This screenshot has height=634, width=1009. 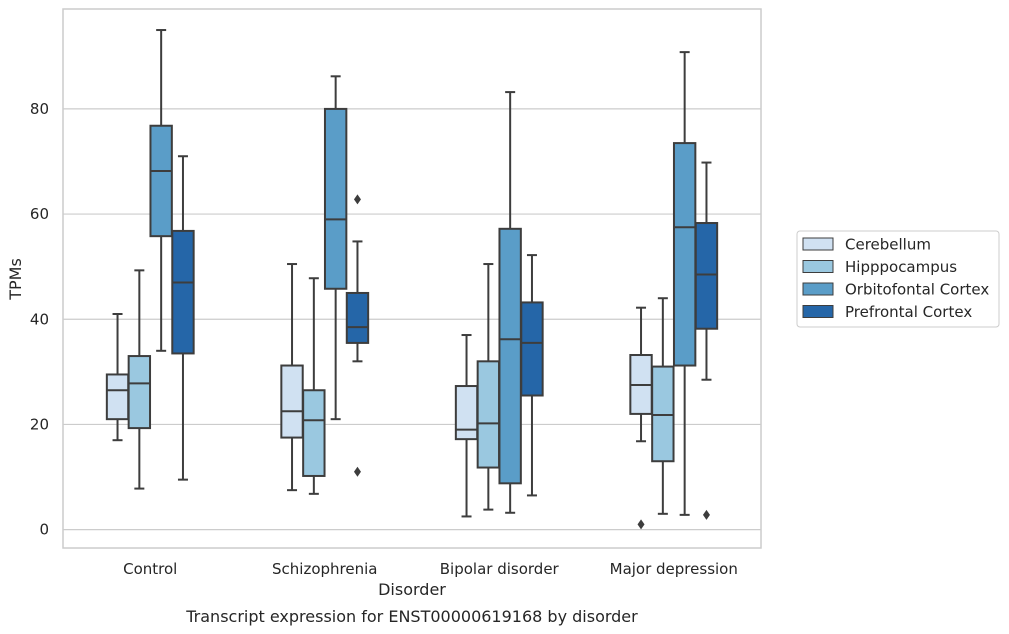 I want to click on legend-label: Prefrontal Cortex, so click(x=908, y=312).